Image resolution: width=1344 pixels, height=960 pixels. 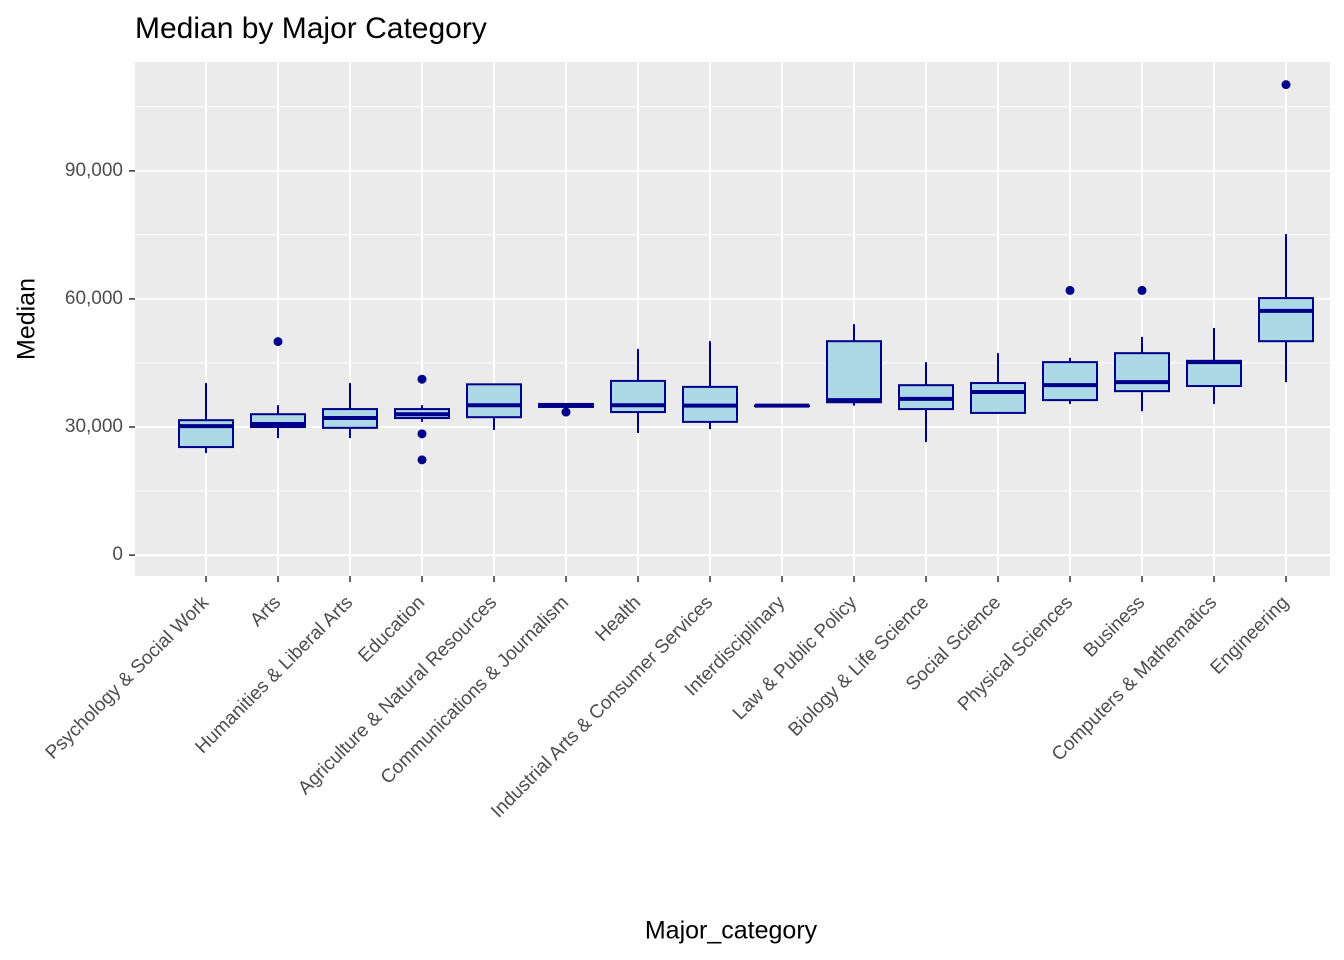 I want to click on x-tick-label: Biology & Life Science, so click(x=859, y=666).